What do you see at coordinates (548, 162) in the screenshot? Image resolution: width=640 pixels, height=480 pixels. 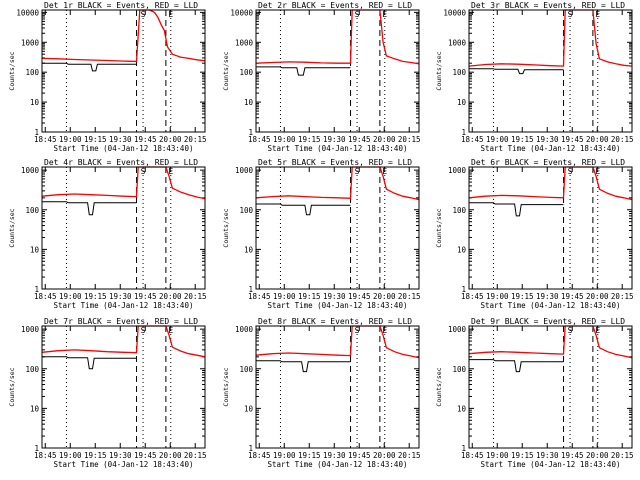 I see `panel-title: Det 6r BLACK = Events, RED = LLD` at bounding box center [548, 162].